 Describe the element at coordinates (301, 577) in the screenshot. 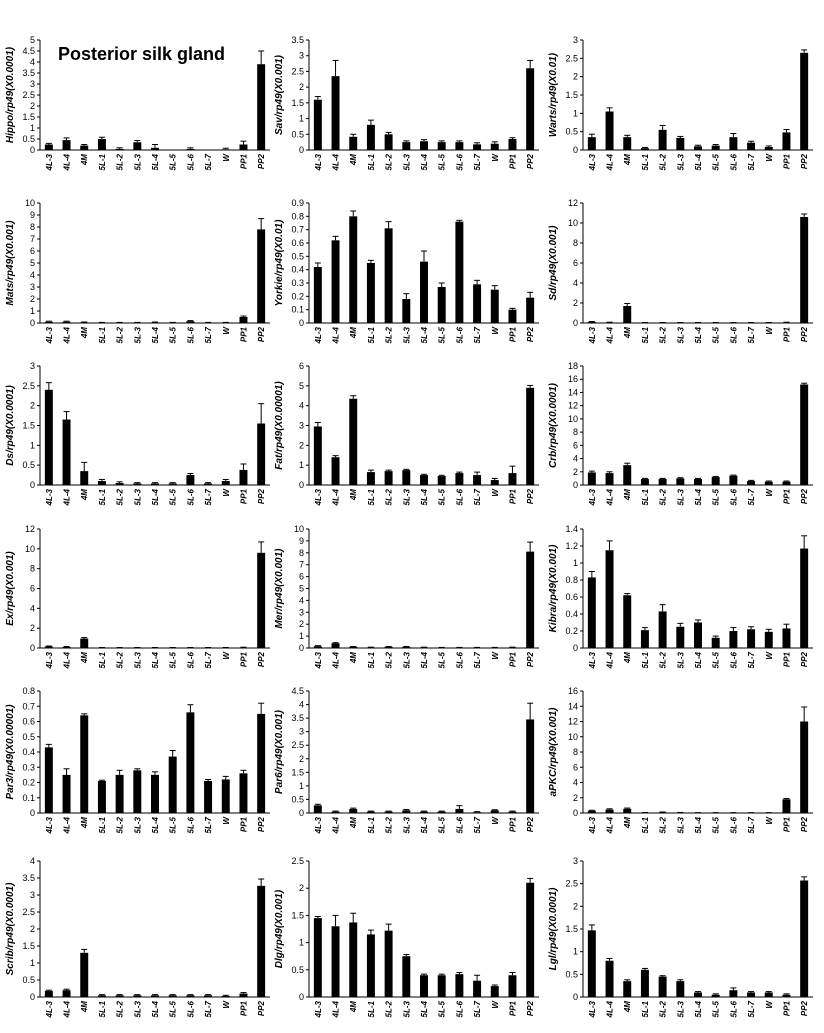

I see `y-tick-label: 6` at that location.